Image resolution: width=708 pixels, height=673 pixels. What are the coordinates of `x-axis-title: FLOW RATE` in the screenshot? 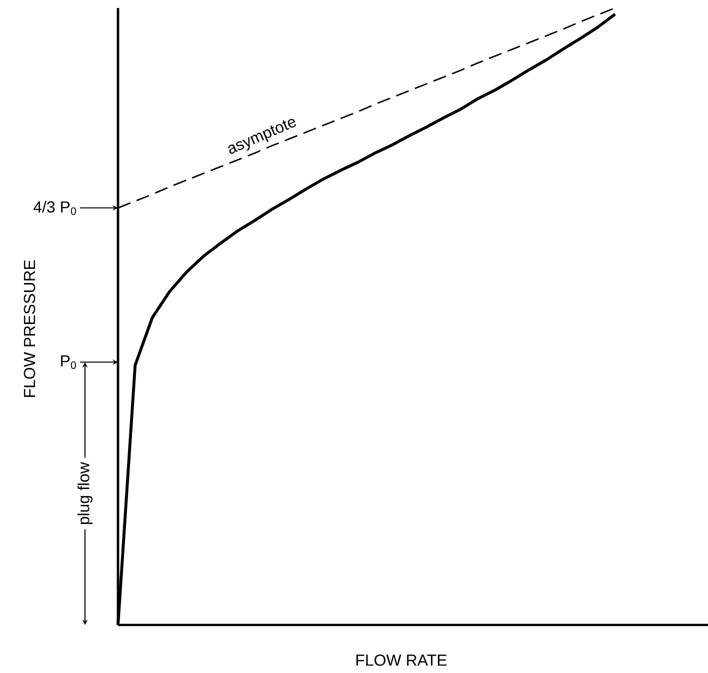 It's located at (401, 660).